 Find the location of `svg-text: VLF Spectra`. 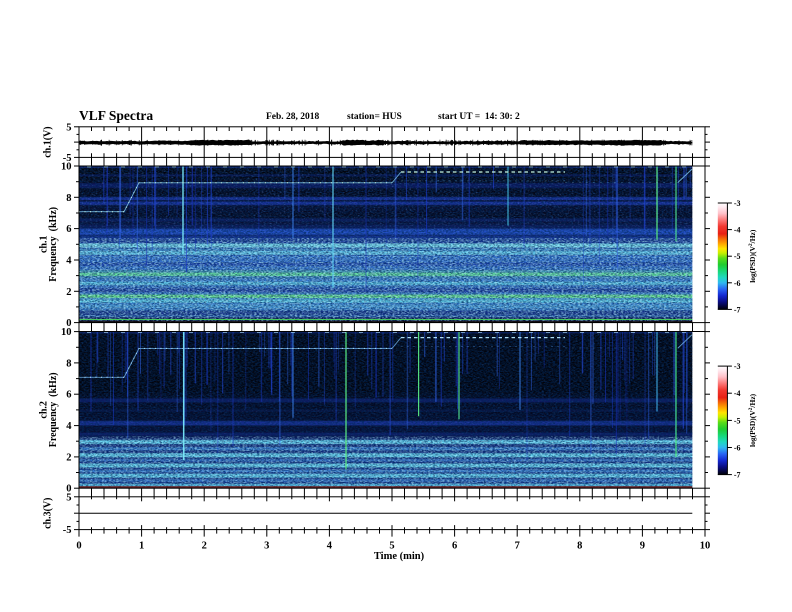

svg-text: VLF Spectra is located at coordinates (116, 115).